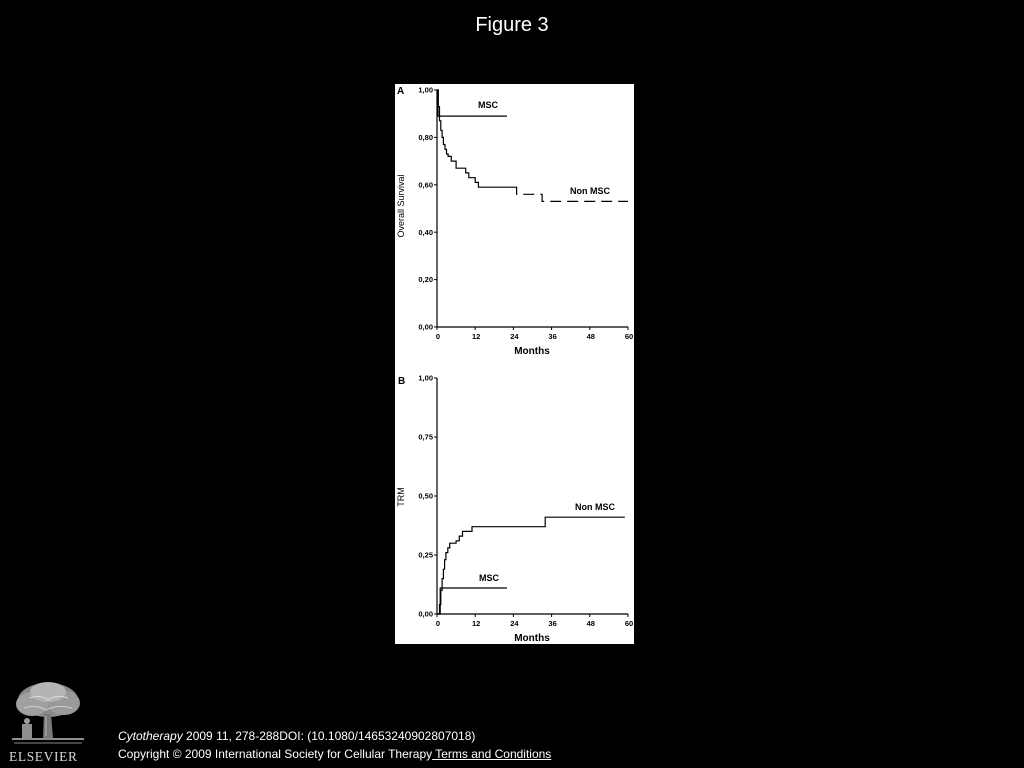 The image size is (1024, 768). I want to click on panel-label: A, so click(400, 91).